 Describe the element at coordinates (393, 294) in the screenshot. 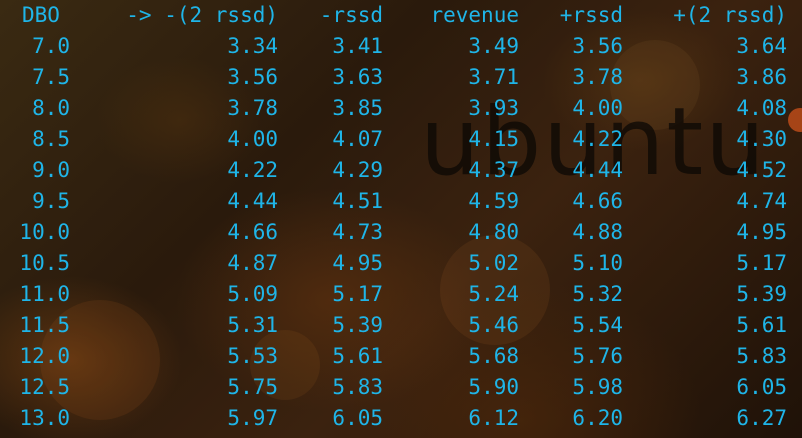

I see `table-row: 11.0 5.09 5.17 5.24 5.32 5.39` at that location.